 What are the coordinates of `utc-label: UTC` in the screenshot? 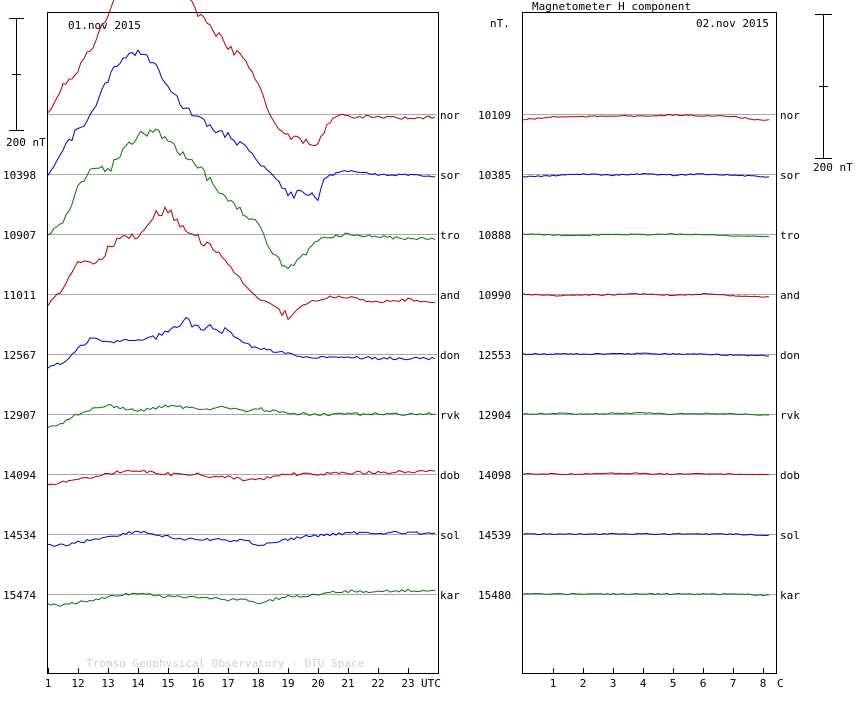 It's located at (431, 683).